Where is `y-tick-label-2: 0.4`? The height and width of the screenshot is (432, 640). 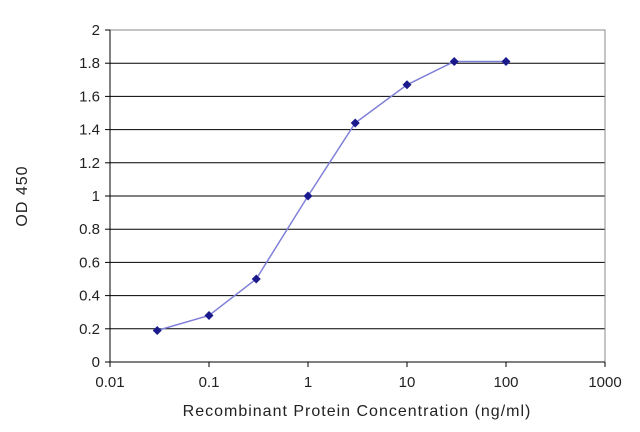 y-tick-label-2: 0.4 is located at coordinates (89, 296).